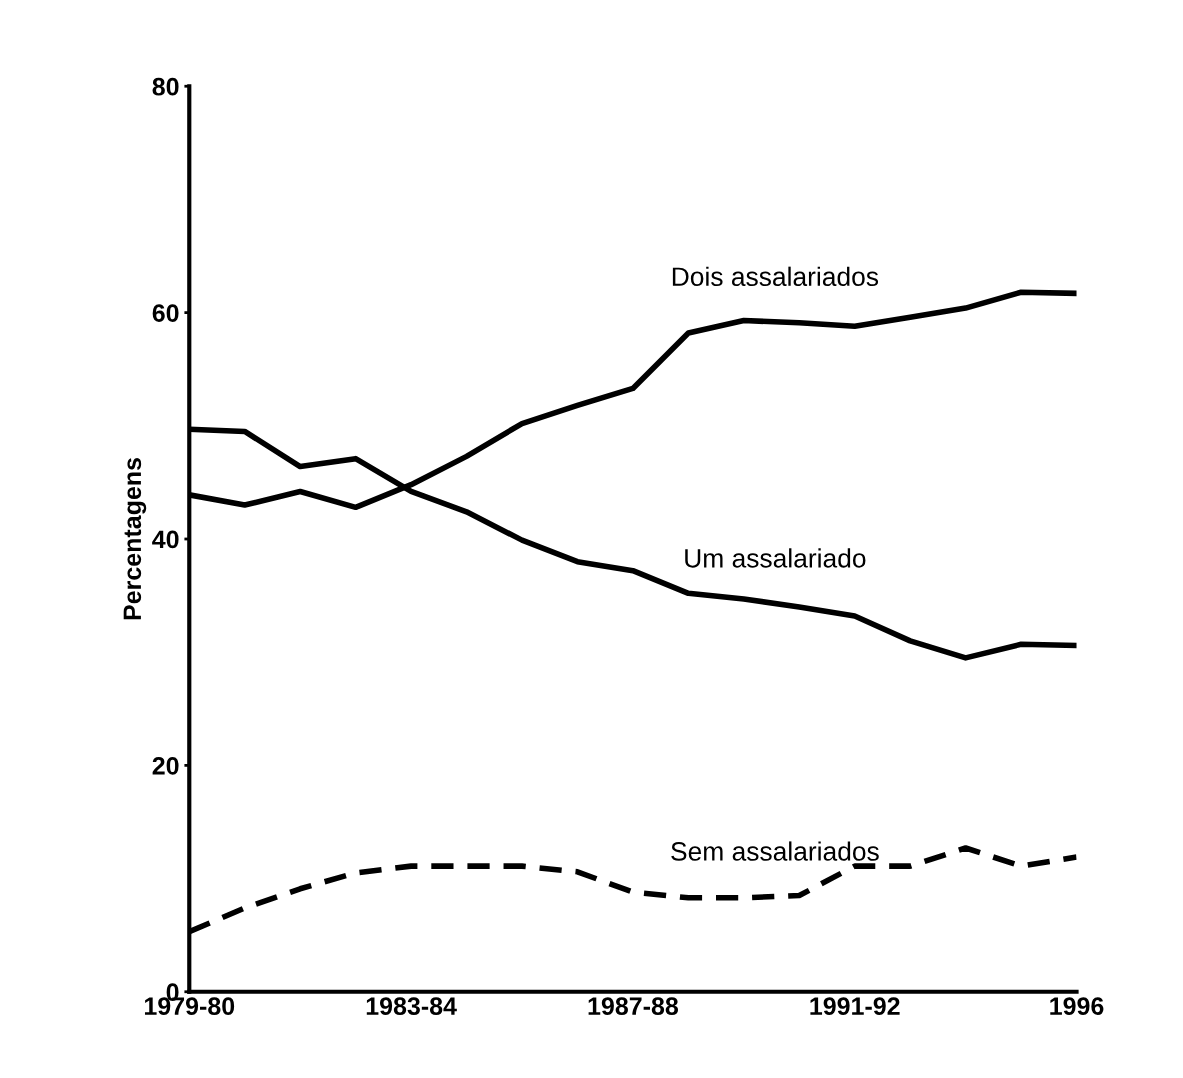 This screenshot has width=1183, height=1078. Describe the element at coordinates (775, 558) in the screenshot. I see `series-label: Um assalariado` at that location.